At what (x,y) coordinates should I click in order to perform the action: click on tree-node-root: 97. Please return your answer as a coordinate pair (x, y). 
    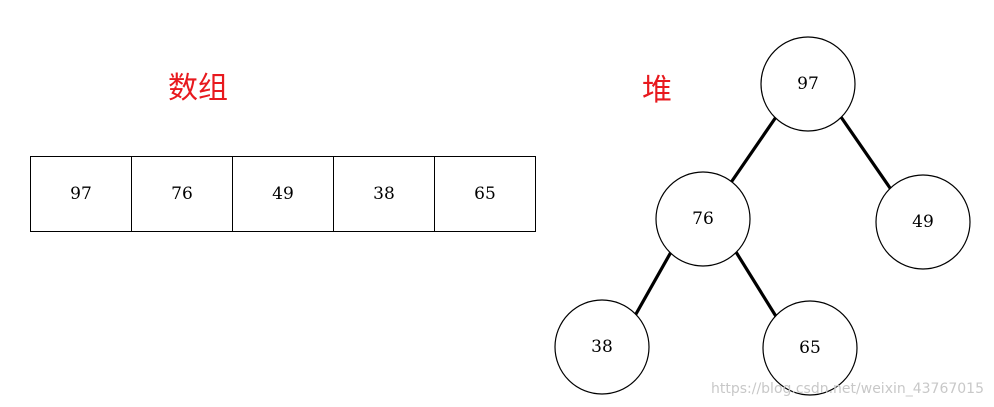
    Looking at the image, I should click on (808, 84).